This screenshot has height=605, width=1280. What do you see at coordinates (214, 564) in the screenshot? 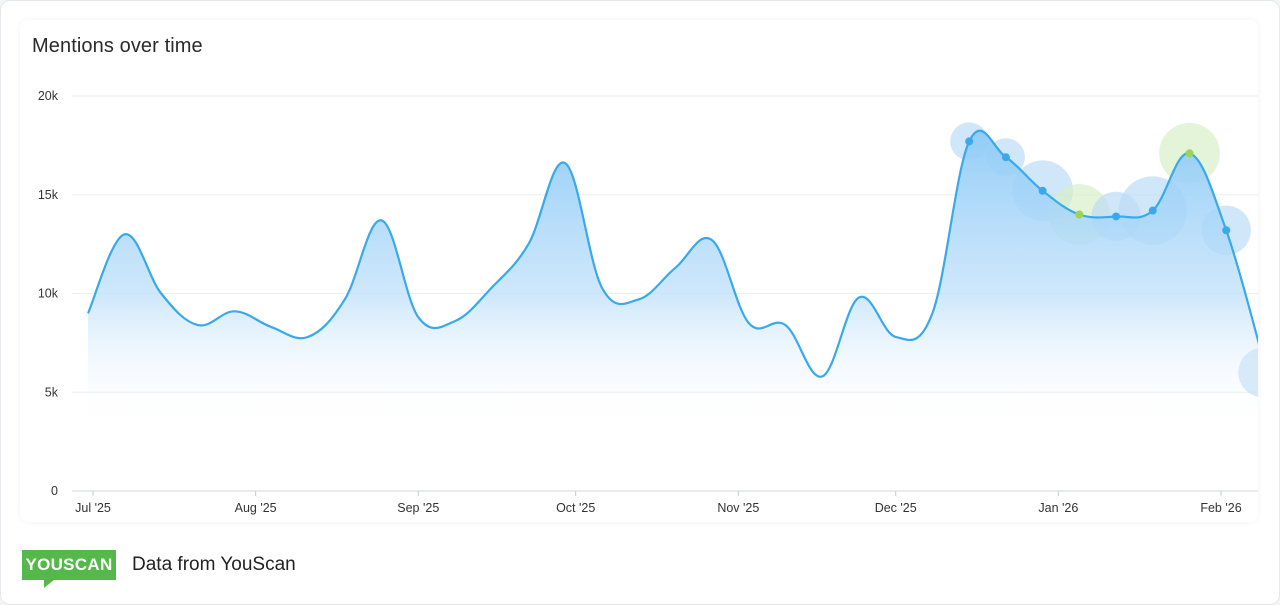
I see `footer-text: Data from YouScan` at bounding box center [214, 564].